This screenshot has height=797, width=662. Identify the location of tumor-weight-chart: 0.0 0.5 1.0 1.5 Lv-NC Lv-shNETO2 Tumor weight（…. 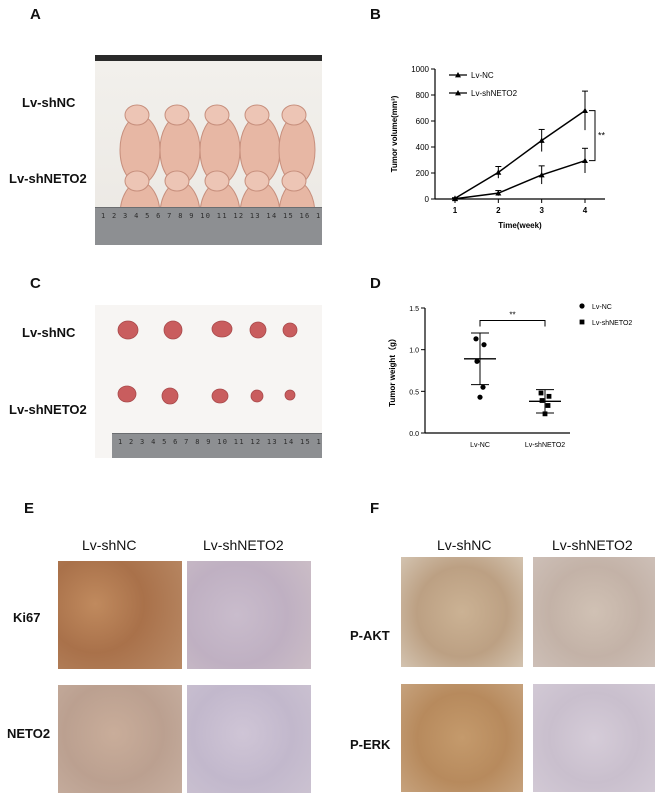
(509, 376).